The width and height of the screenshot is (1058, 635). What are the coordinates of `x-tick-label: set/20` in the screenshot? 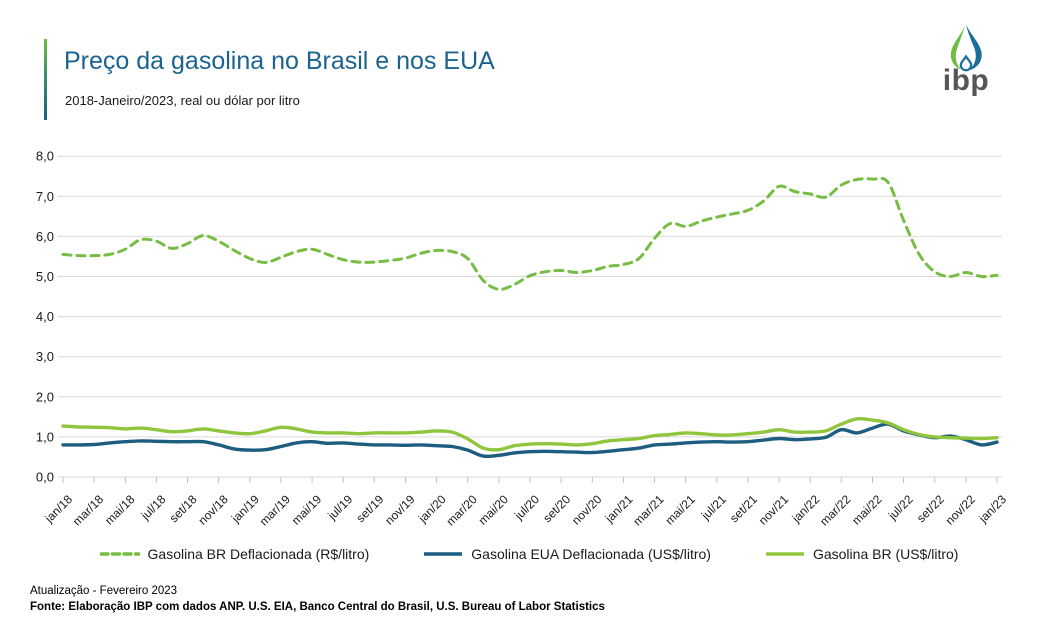 It's located at (556, 508).